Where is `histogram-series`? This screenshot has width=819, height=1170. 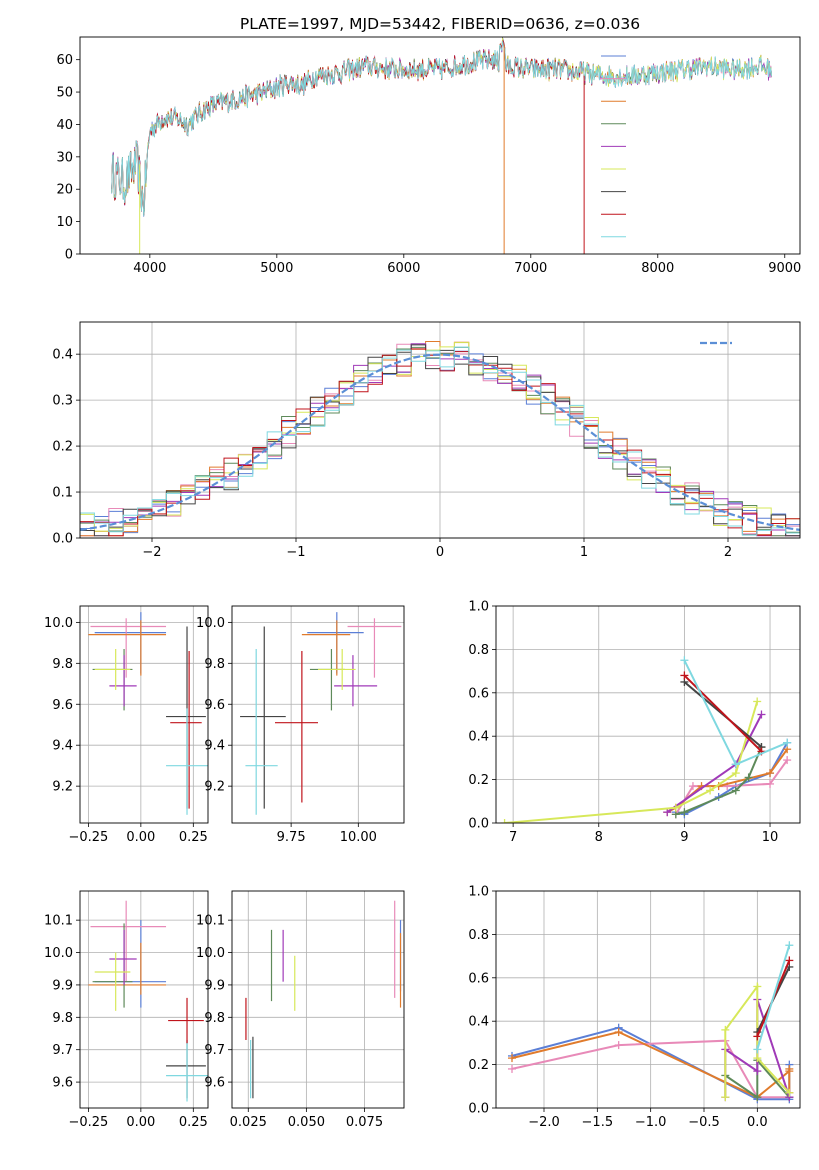 histogram-series is located at coordinates (440, 442).